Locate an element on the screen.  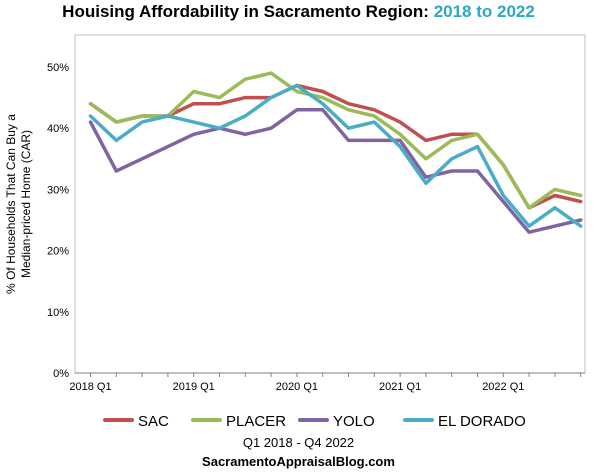
x-axis-ticks: 2018 Q1 2019 Q1 2020 Q1 2021 Q1 2022 Q1 is located at coordinates (325, 383).